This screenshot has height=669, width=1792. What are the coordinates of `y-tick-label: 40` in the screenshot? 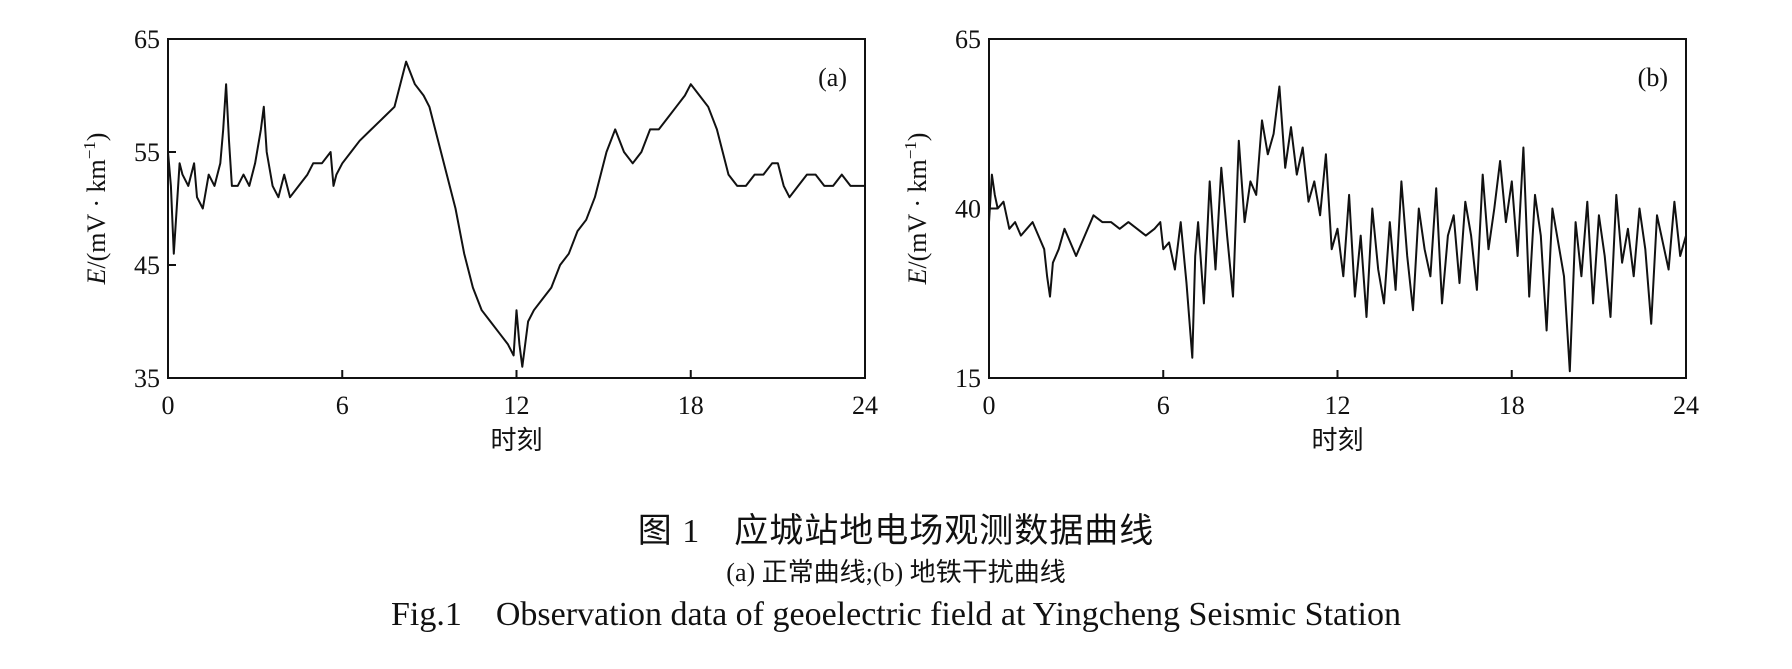 It's located at (968, 209).